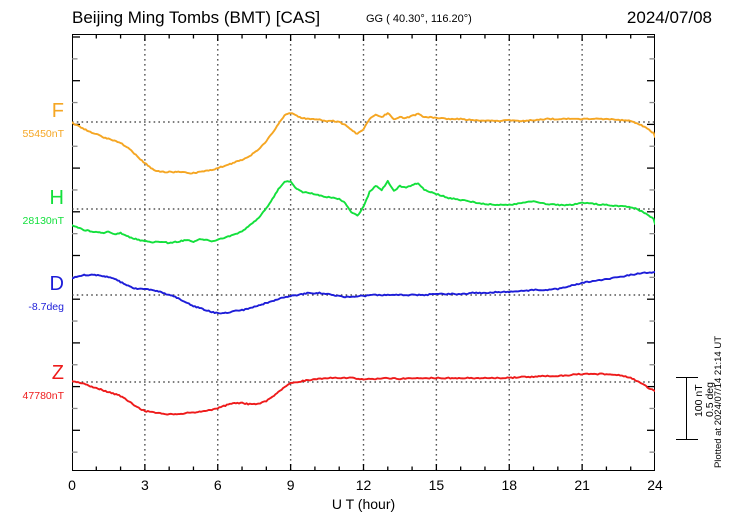  Describe the element at coordinates (144, 485) in the screenshot. I see `x-tick-label: 3` at that location.